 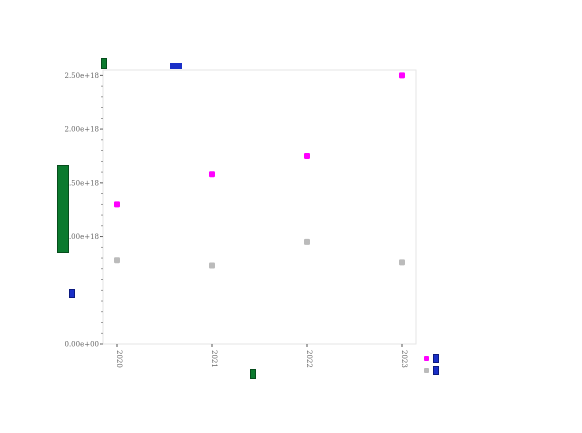 I want to click on y-tick-label: 0.00e+00, so click(x=81, y=345).